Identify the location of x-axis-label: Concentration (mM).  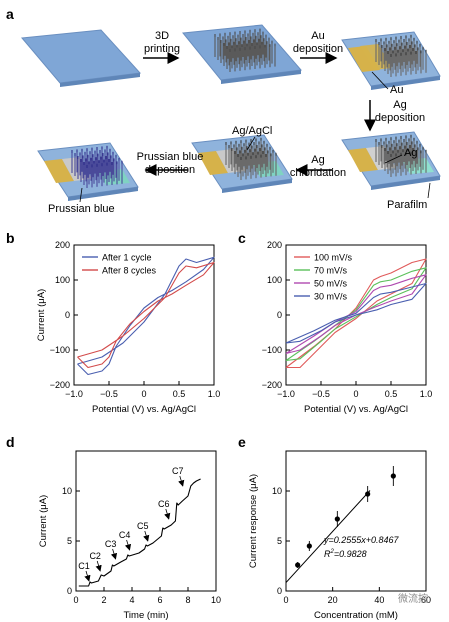
(356, 615).